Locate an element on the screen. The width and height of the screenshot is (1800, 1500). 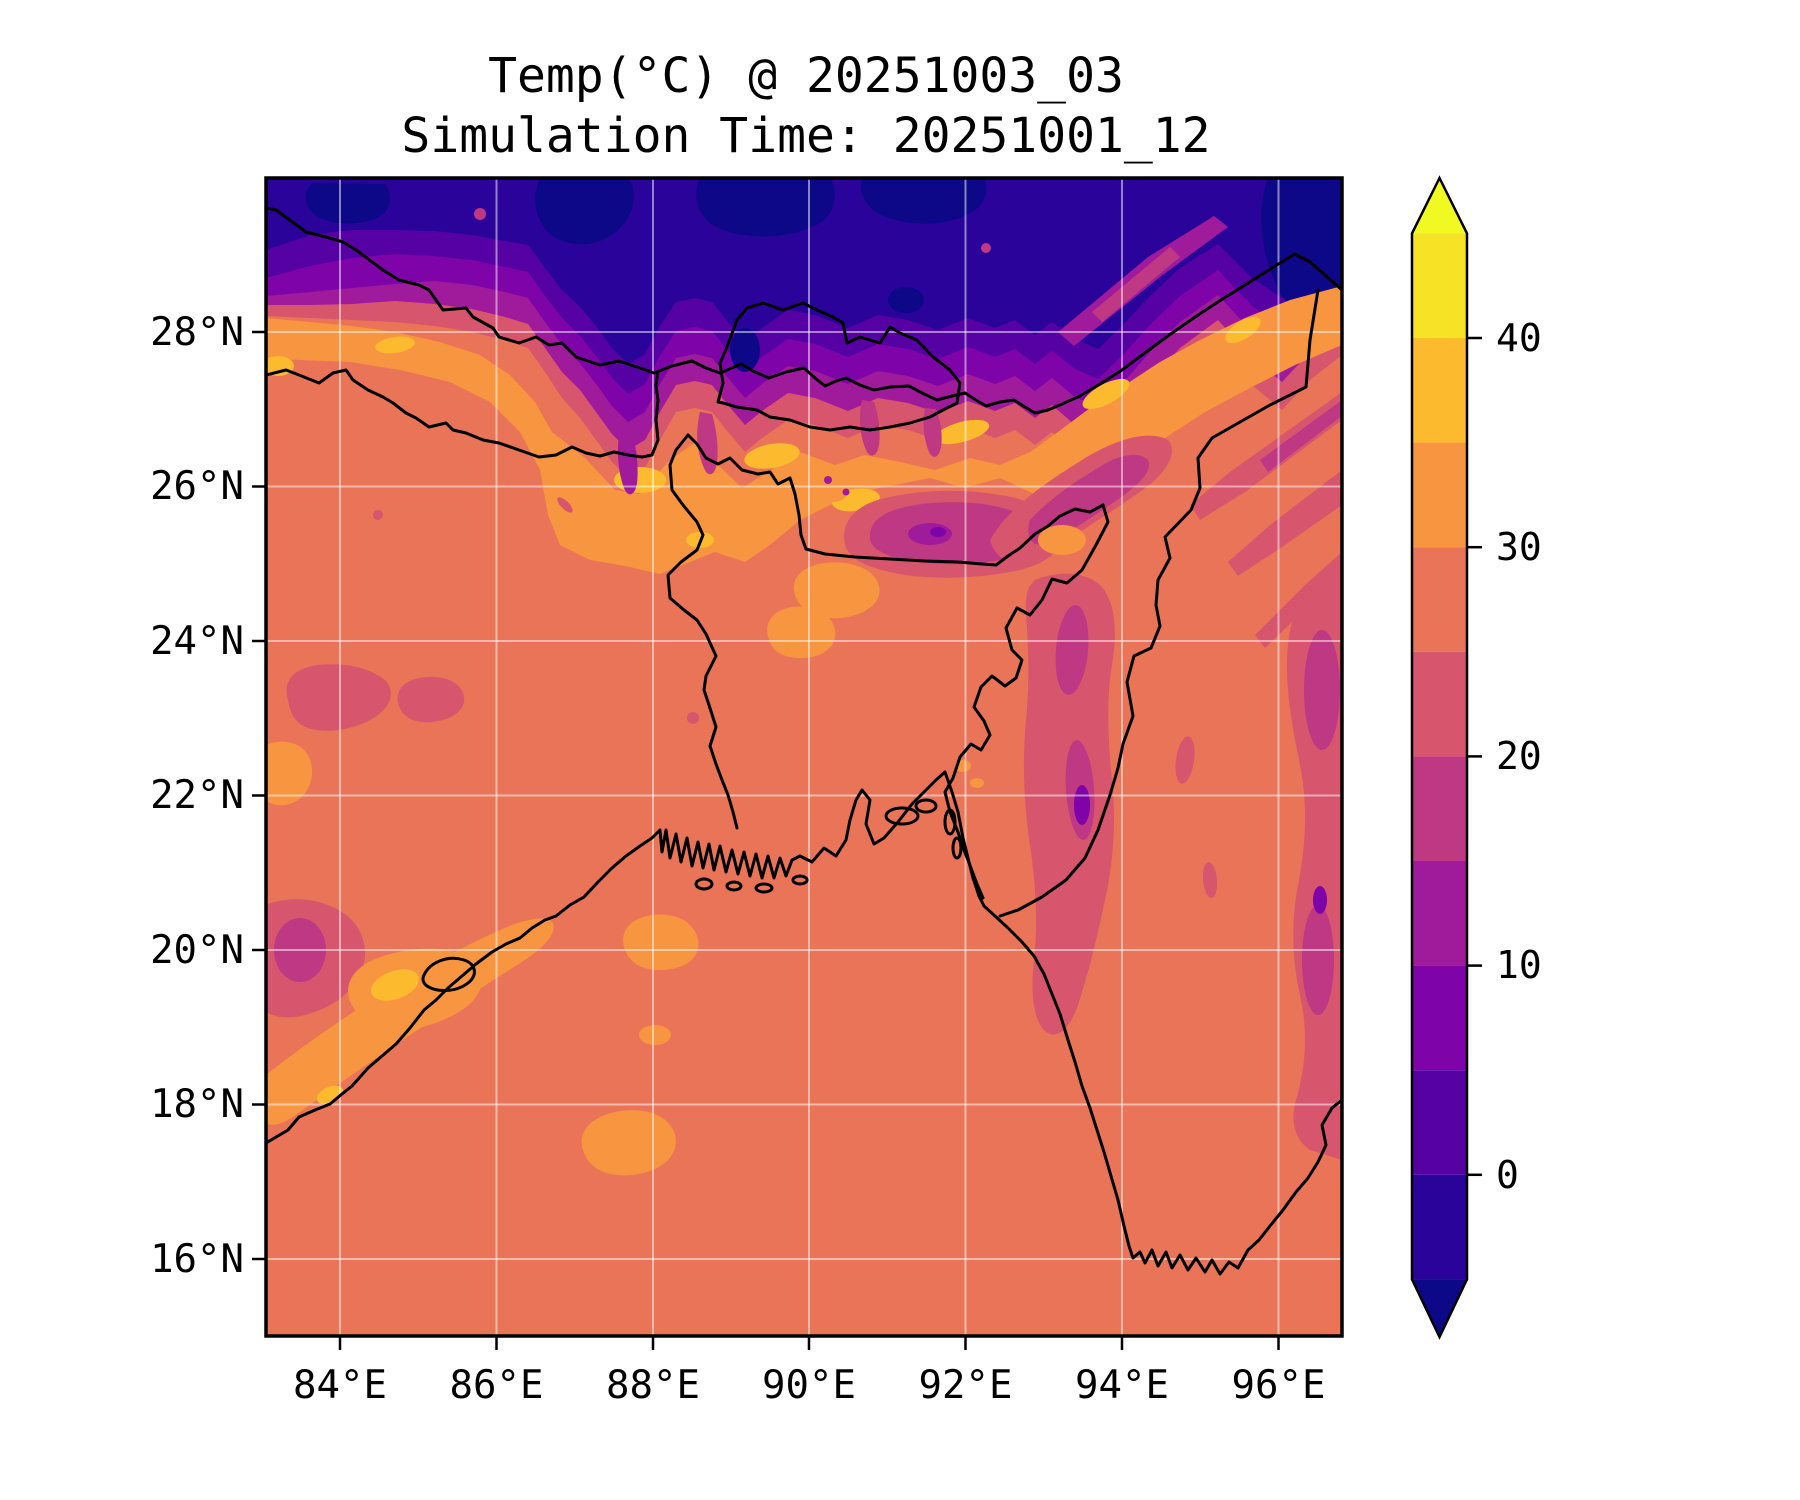
y-tick-labels: 28°N 26°N 24°N 22°N 20°N 18°N 16°N is located at coordinates (197, 796).